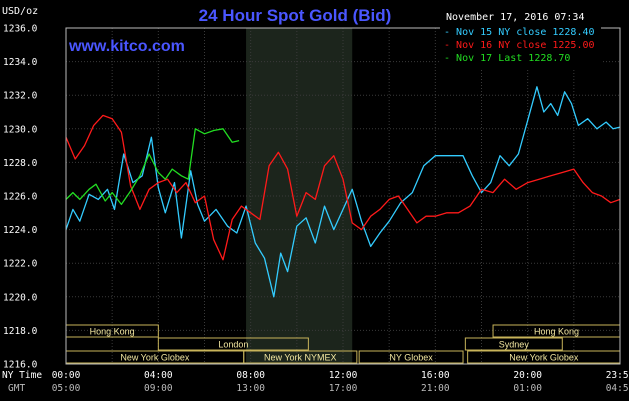  I want to click on gmt-axis-label: GMT, so click(16, 388).